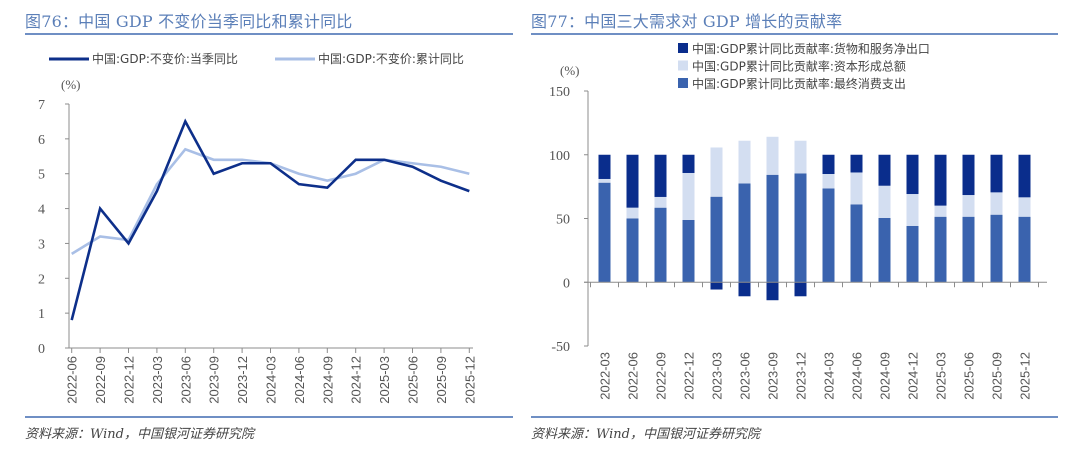  What do you see at coordinates (633, 376) in the screenshot?
I see `x-tick-label: 2022-06` at bounding box center [633, 376].